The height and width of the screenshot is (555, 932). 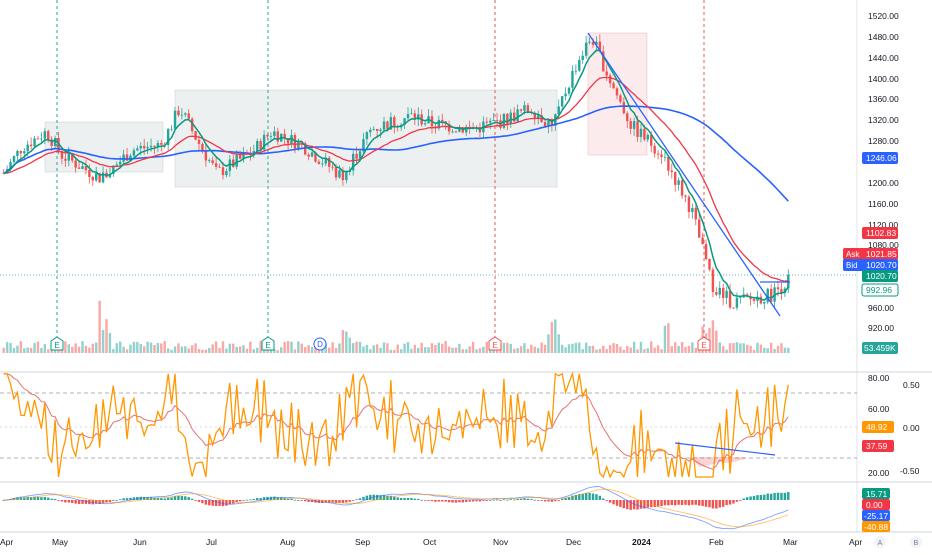 I want to click on svg-text: 53.459K, so click(x=880, y=348).